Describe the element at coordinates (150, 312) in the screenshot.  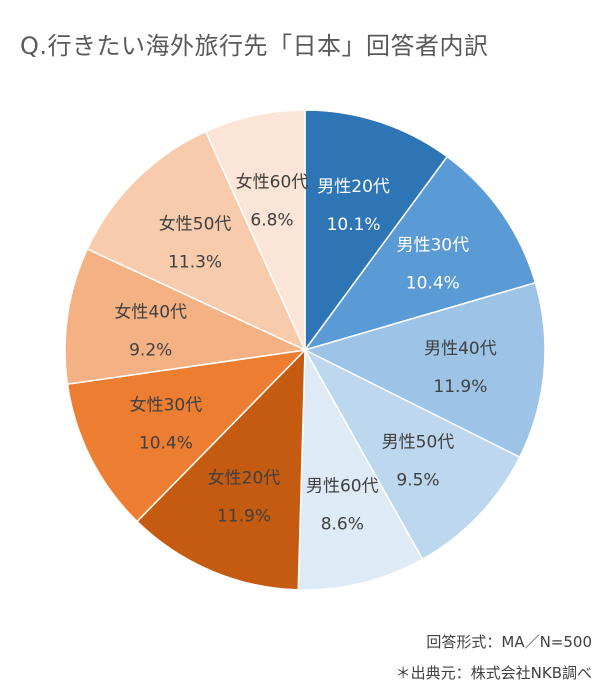
I see `slice-category-label: 女性40代` at that location.